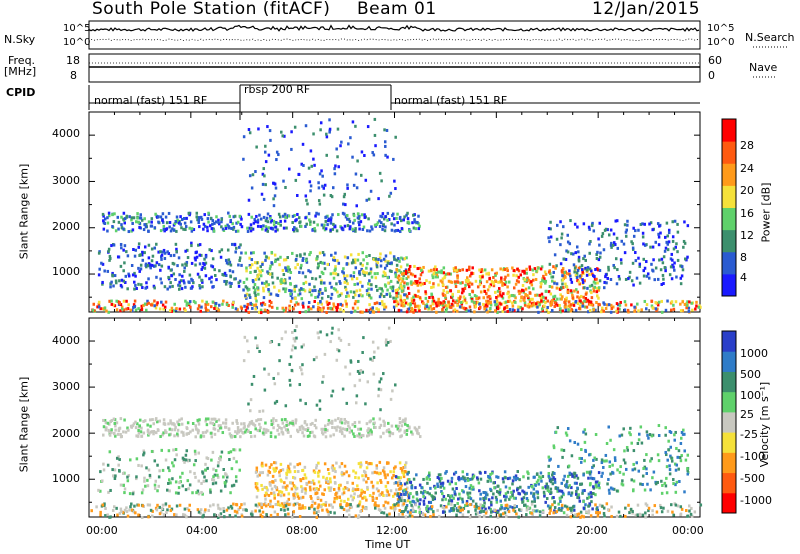 This screenshot has width=800, height=554. What do you see at coordinates (388, 544) in the screenshot?
I see `xlabel: Time UT` at bounding box center [388, 544].